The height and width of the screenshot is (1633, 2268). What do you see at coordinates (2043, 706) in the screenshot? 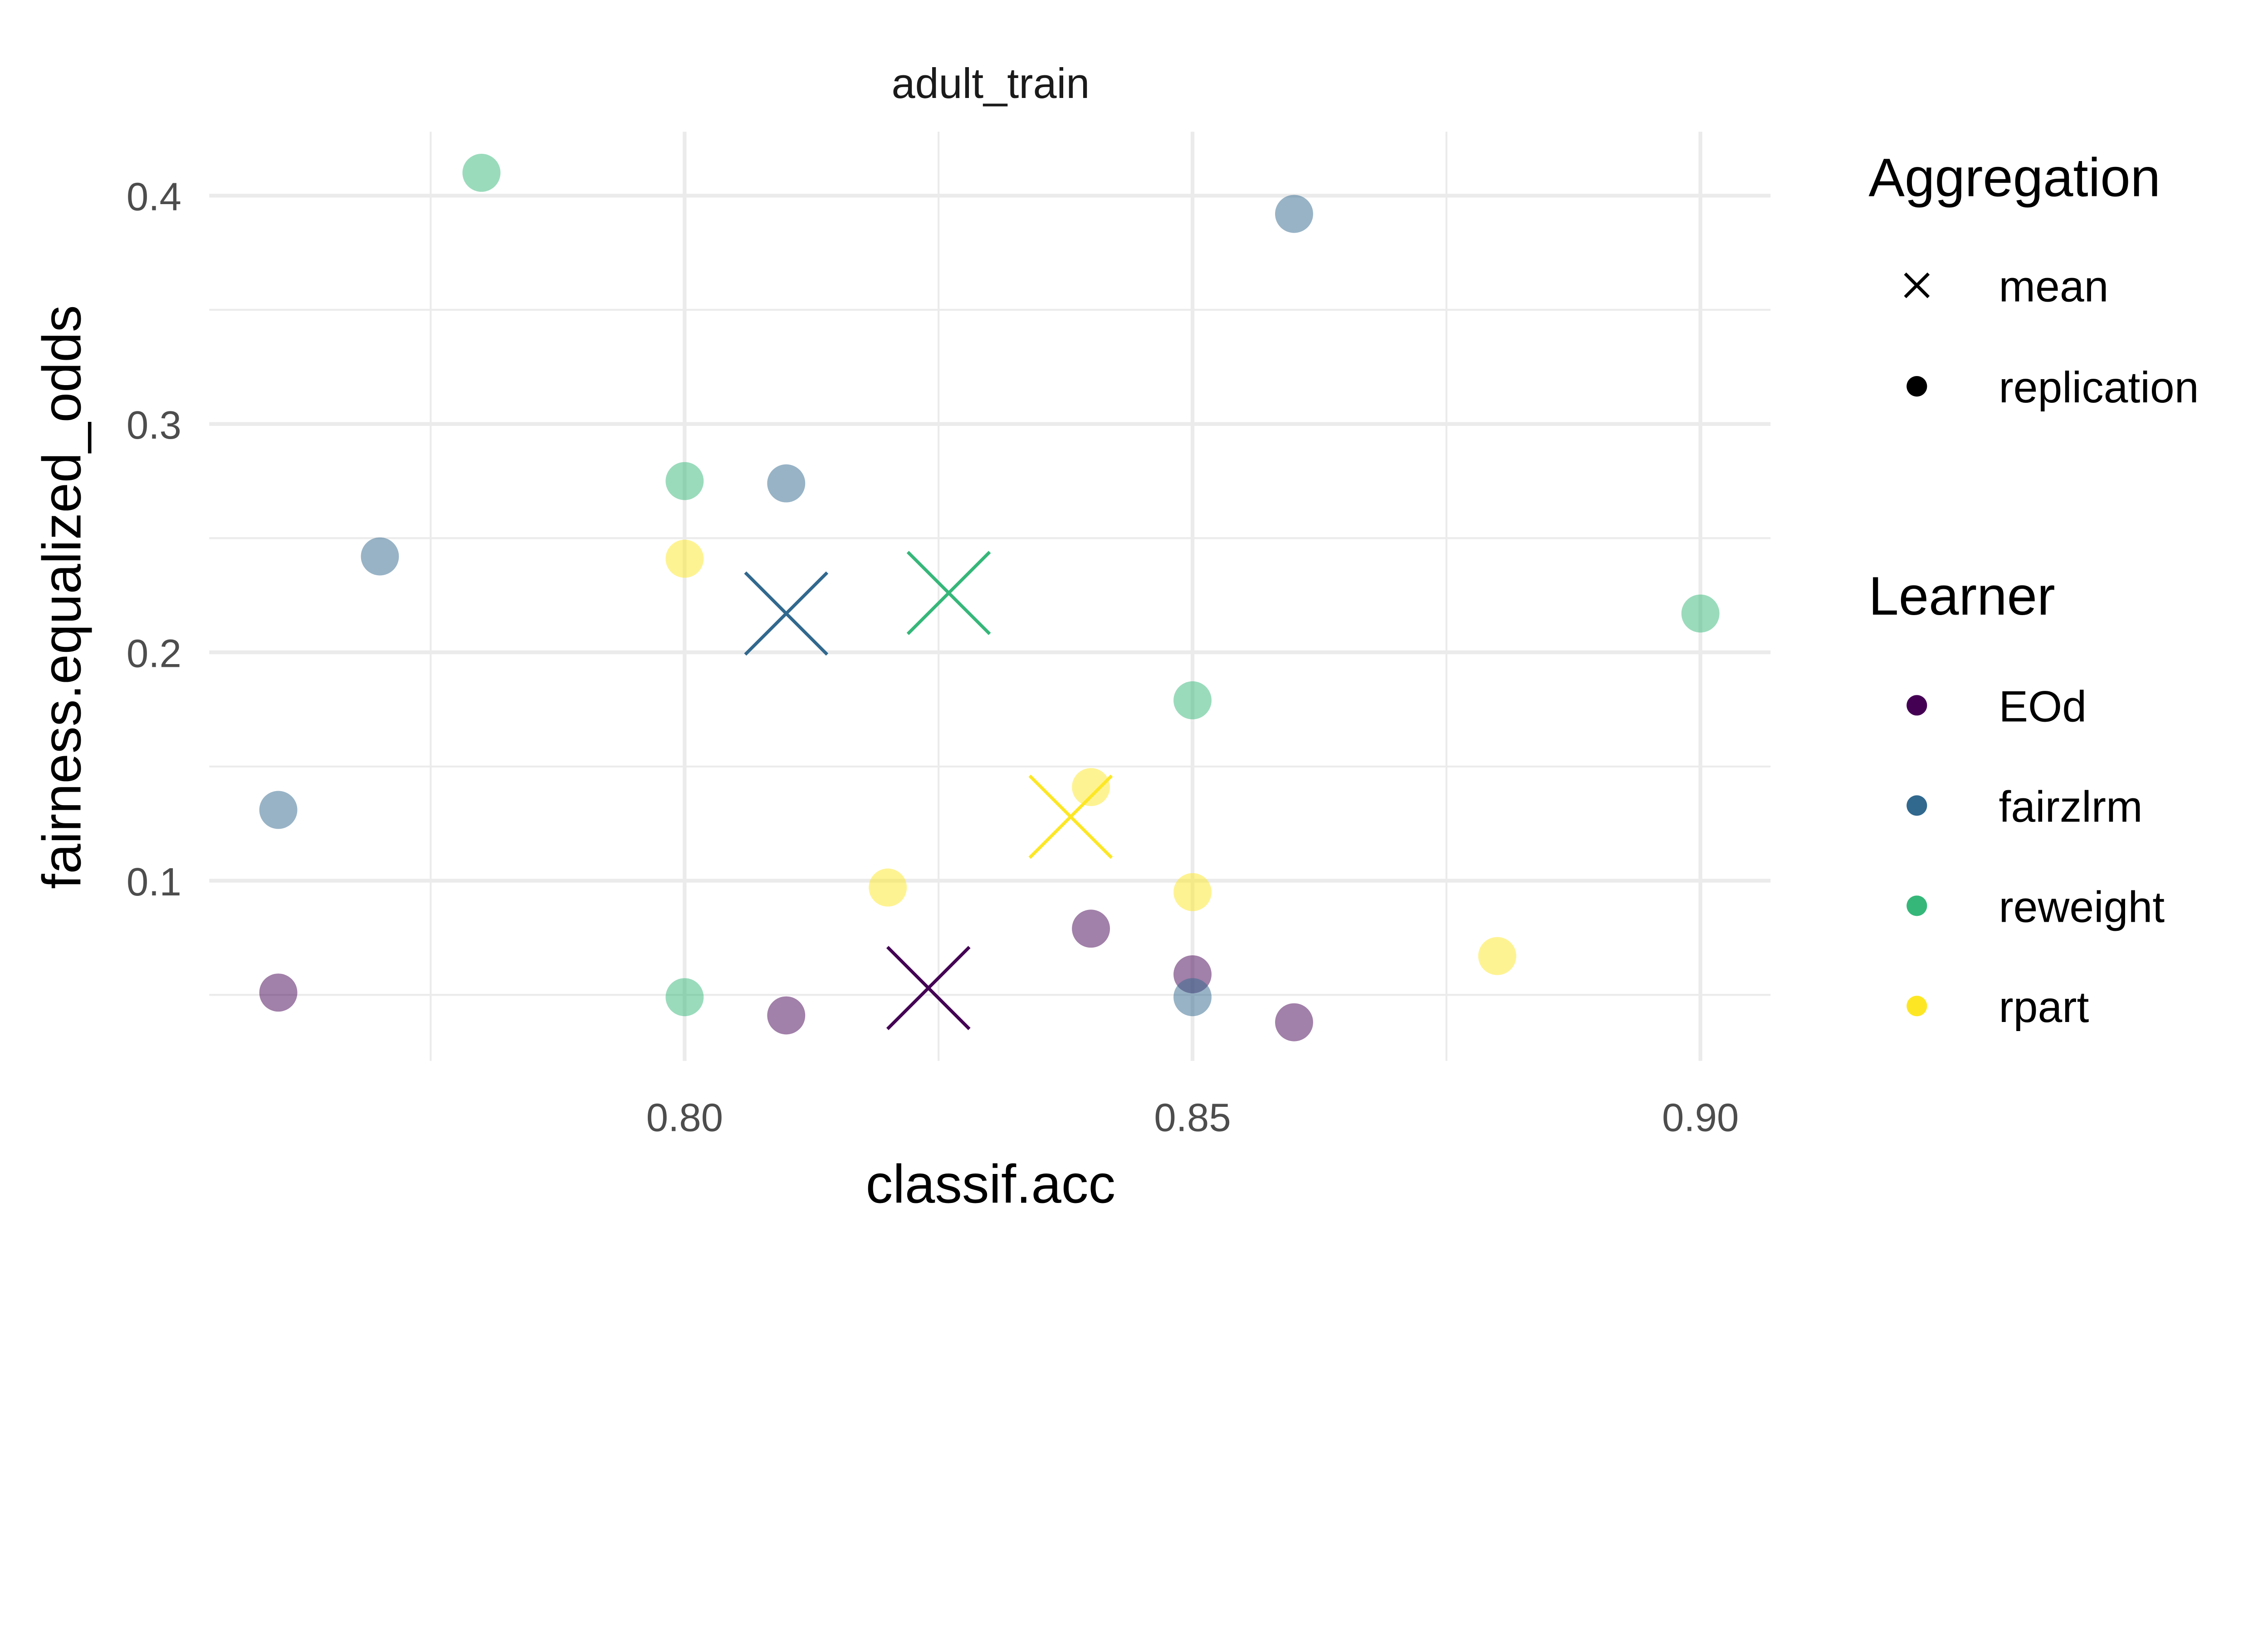
I see `legend-label: EOd` at bounding box center [2043, 706].